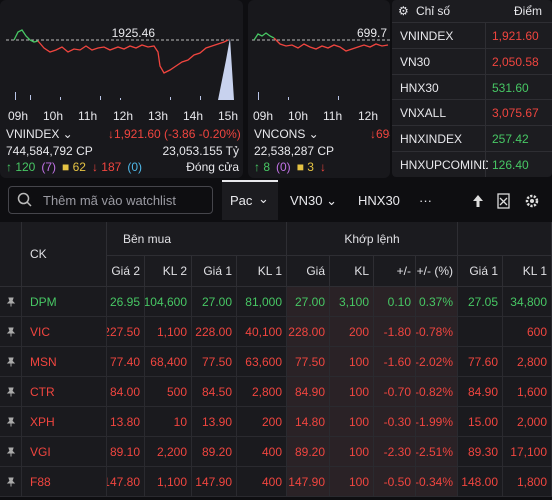 The width and height of the screenshot is (552, 500). What do you see at coordinates (437, 332) in the screenshot?
I see `price-cell: -0.78%` at bounding box center [437, 332].